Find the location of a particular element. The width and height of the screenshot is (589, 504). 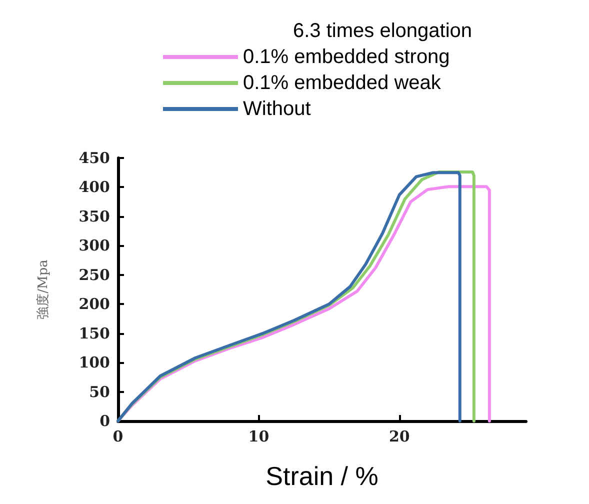

y-tick-label: 400 is located at coordinates (94, 187).